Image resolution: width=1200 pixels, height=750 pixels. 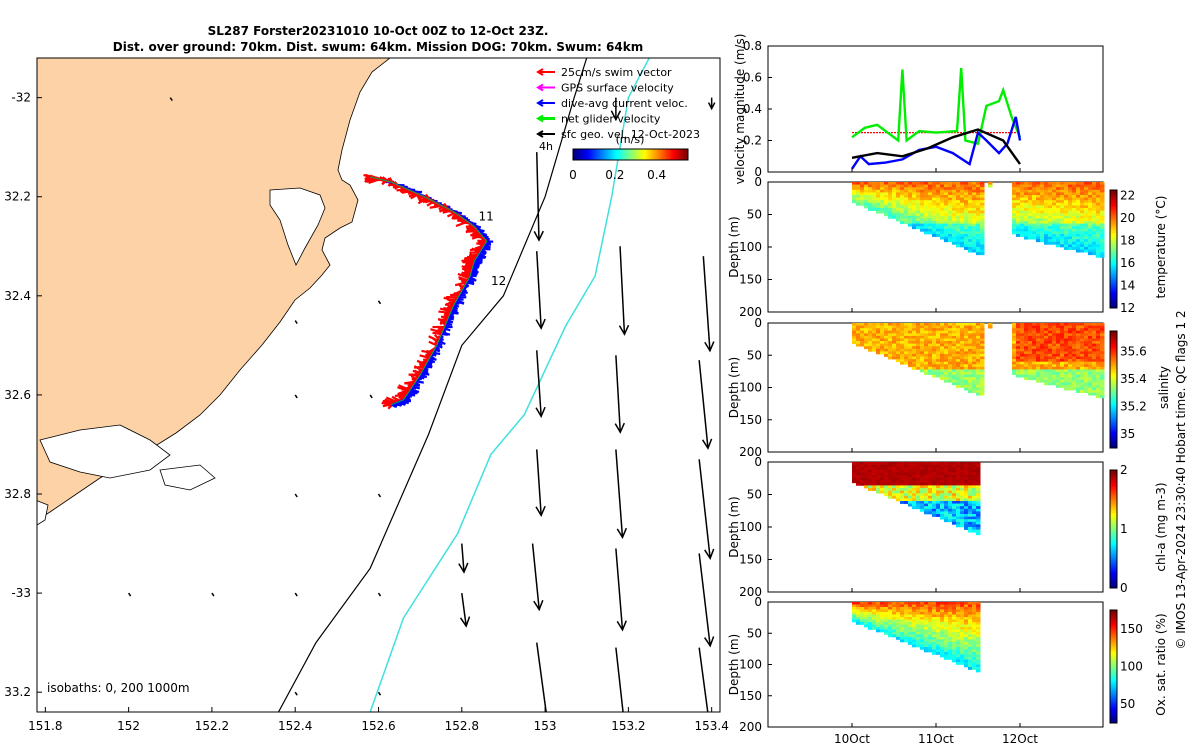 I want to click on chl-a-panel: 0 50 100 150 200 Depth (m) 0 1 2 chl-a (mg m-3), so click(x=947, y=527).